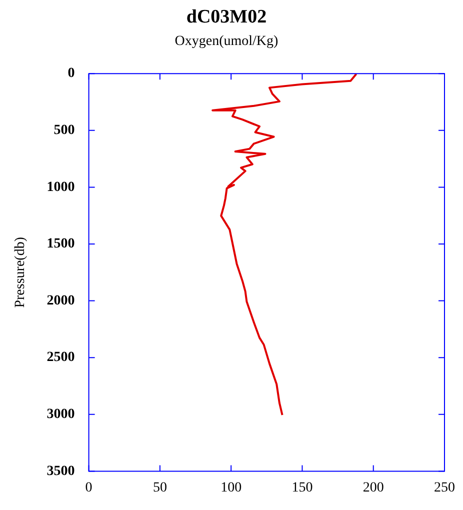 Image resolution: width=463 pixels, height=510 pixels. Describe the element at coordinates (373, 488) in the screenshot. I see `x-tick-label: 200` at that location.